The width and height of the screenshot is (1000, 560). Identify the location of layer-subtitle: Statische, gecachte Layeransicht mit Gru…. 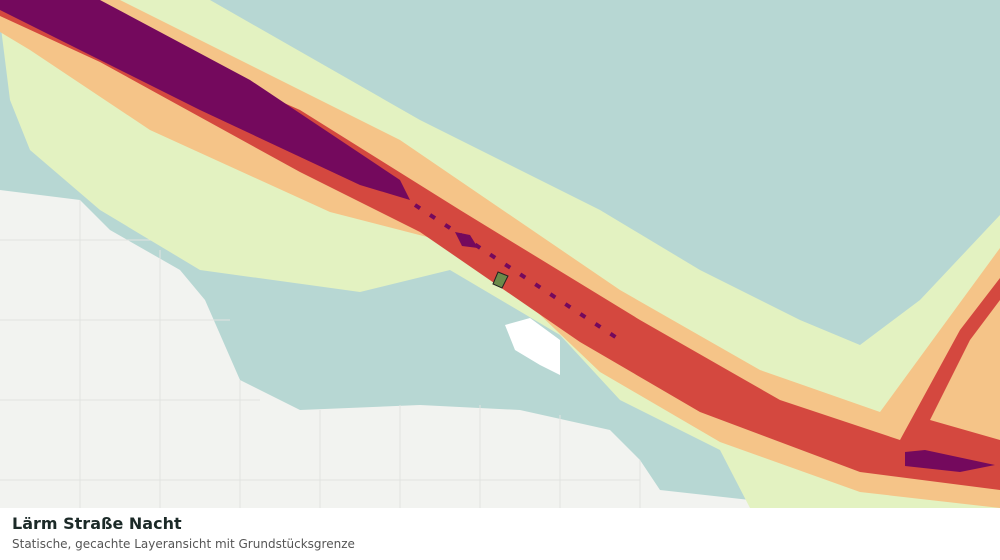
(183, 544).